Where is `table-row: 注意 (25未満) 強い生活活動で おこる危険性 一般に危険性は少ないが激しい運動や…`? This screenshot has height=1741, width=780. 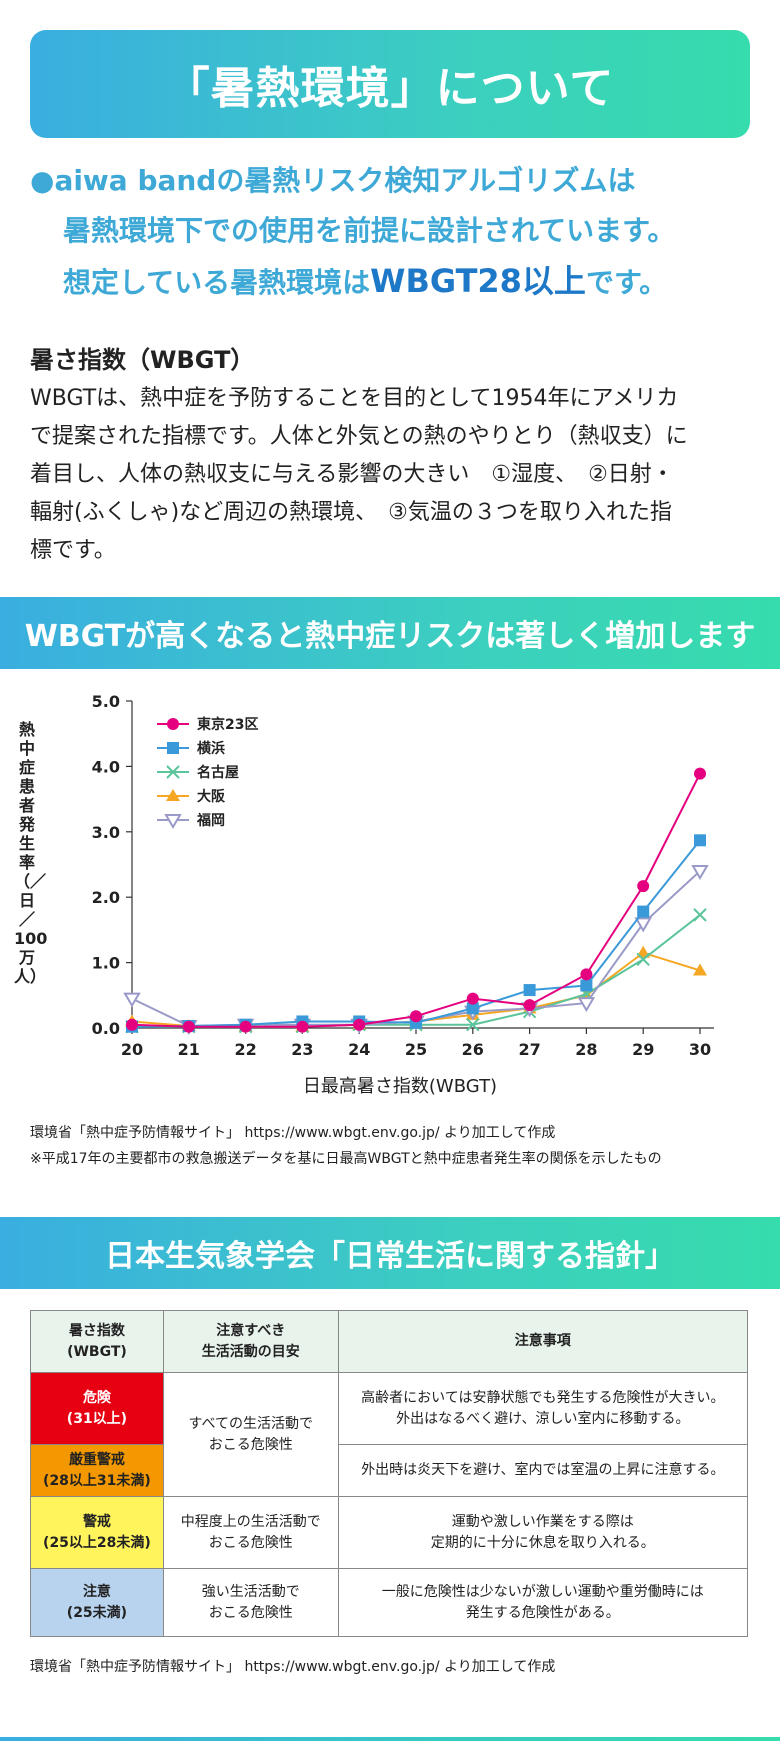
table-row: 注意 (25未満) 強い生活活動で おこる危険性 一般に危険性は少ないが激しい運動や… is located at coordinates (389, 1602).